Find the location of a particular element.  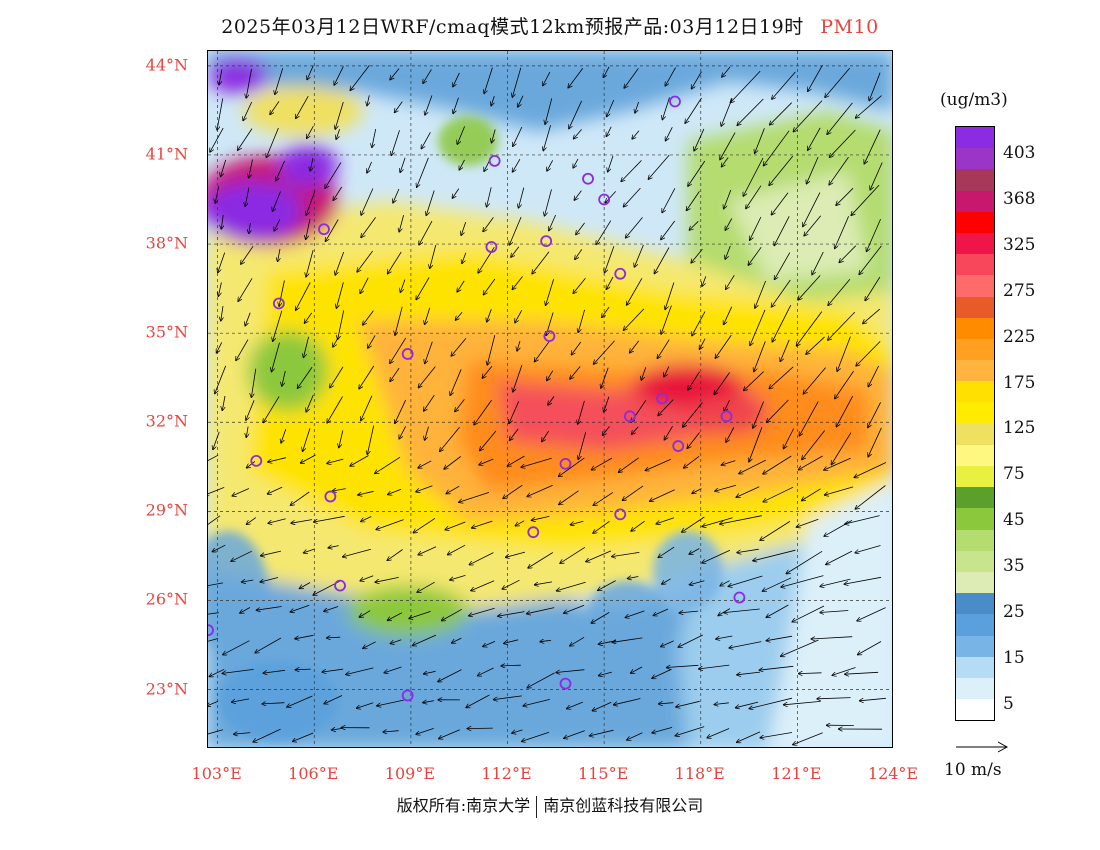

colorbar-tick-label: 15 is located at coordinates (1014, 657).